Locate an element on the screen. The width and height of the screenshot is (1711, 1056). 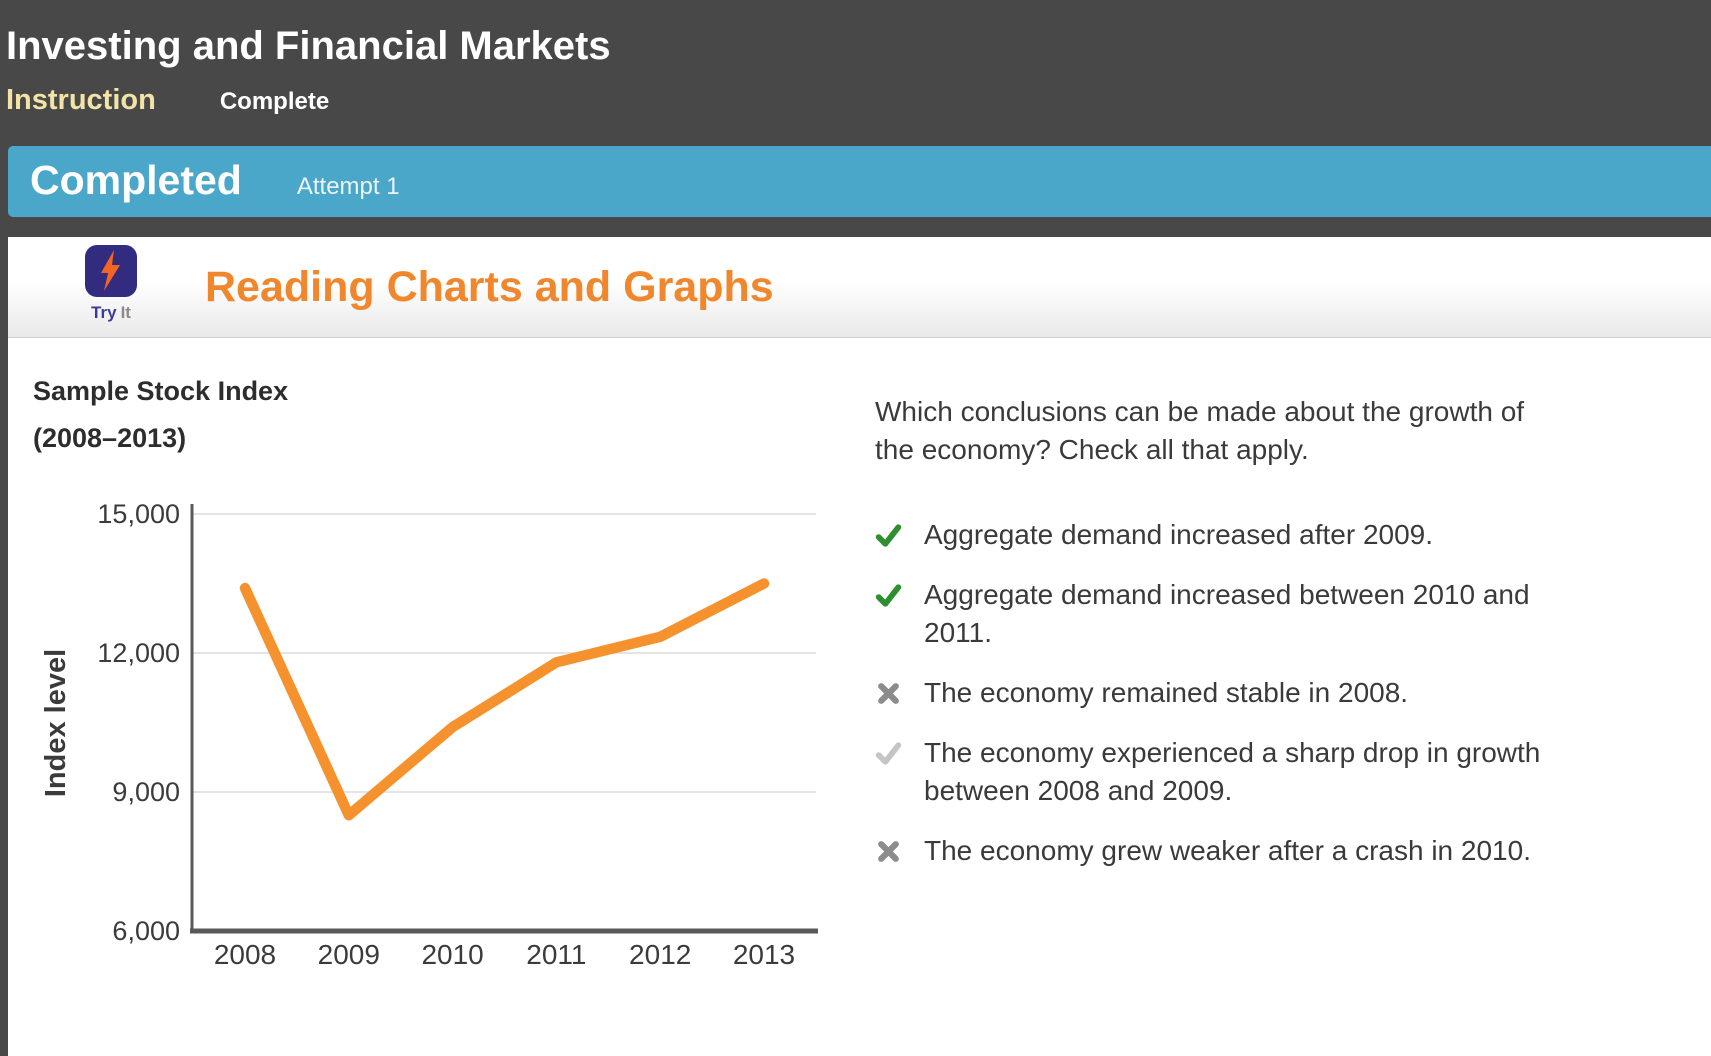
answer-option: The economy remained stable in 2008. is located at coordinates (1270, 693).